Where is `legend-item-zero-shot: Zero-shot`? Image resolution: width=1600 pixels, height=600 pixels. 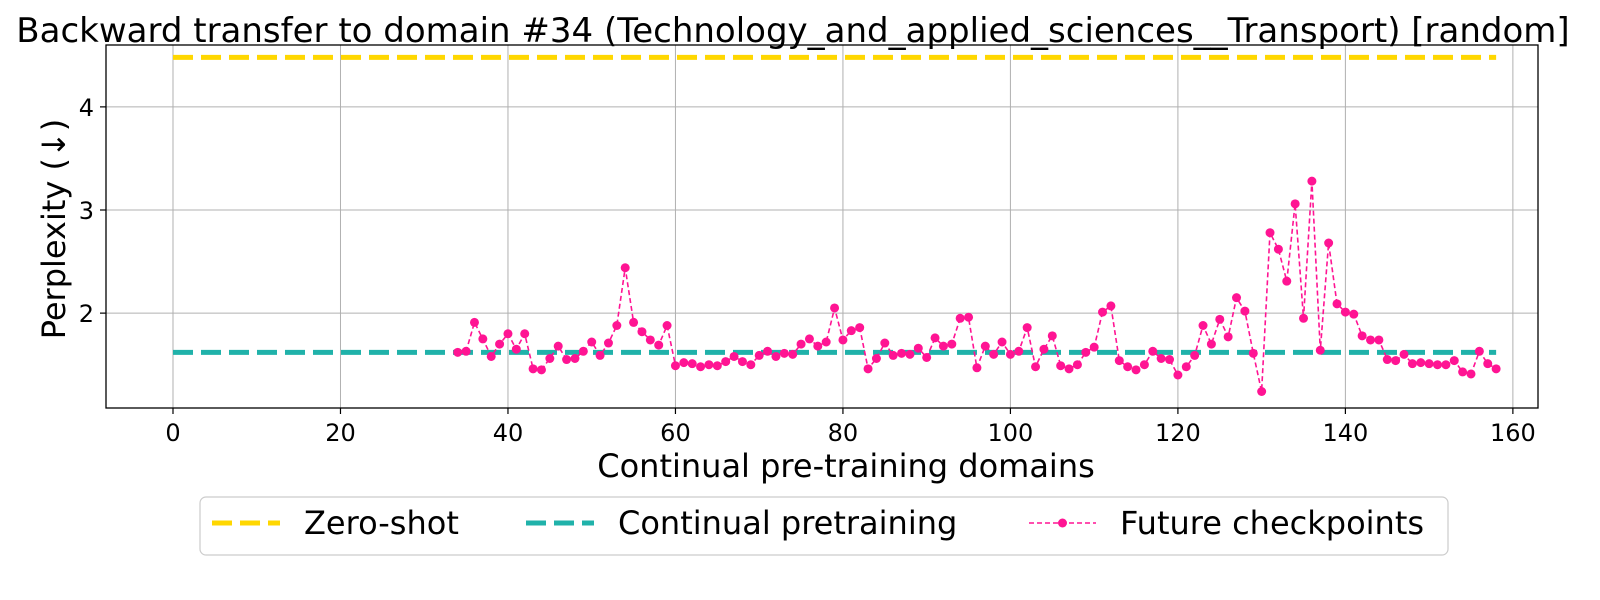
legend-item-zero-shot: Zero-shot is located at coordinates (335, 523).